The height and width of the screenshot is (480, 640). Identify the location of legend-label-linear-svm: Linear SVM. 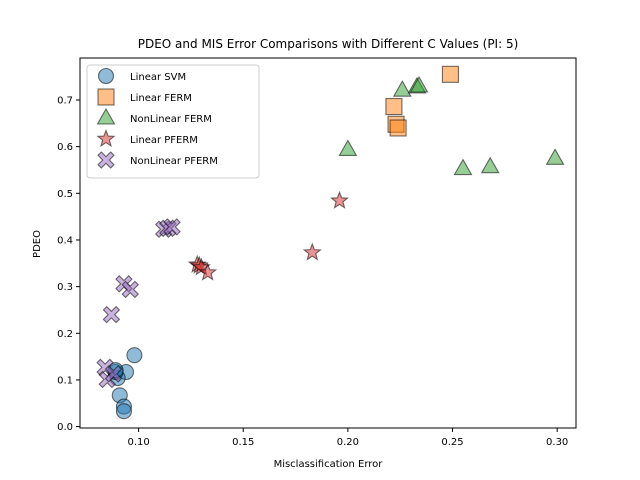
(158, 77).